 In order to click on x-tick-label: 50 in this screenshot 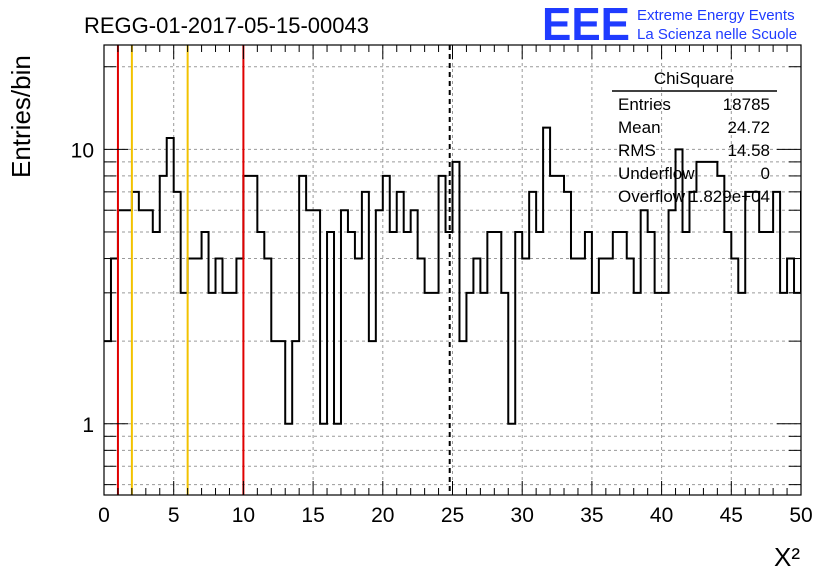, I will do `click(800, 515)`.